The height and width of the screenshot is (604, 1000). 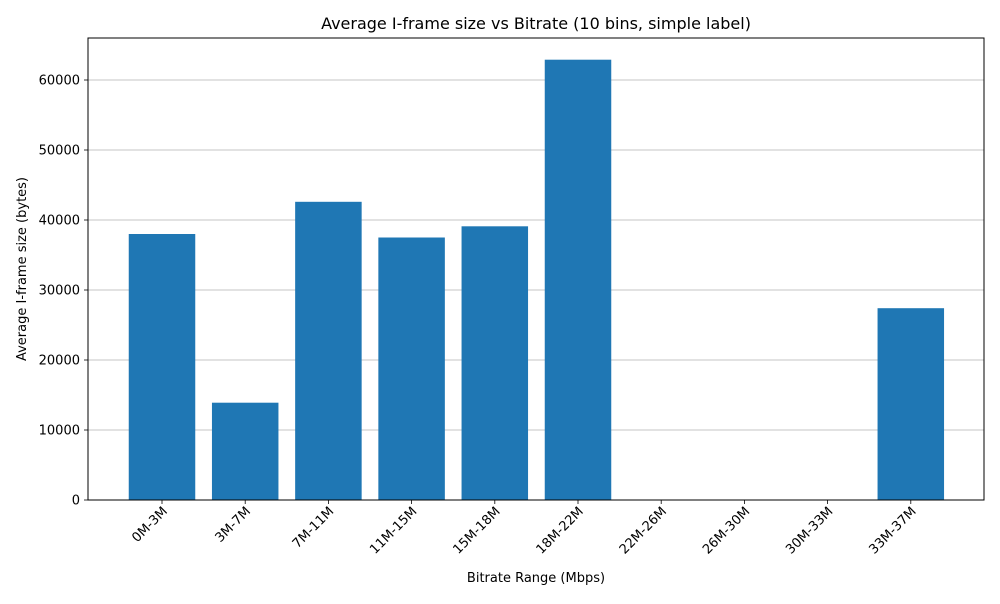 I want to click on bar-3M-7M, so click(x=245, y=451).